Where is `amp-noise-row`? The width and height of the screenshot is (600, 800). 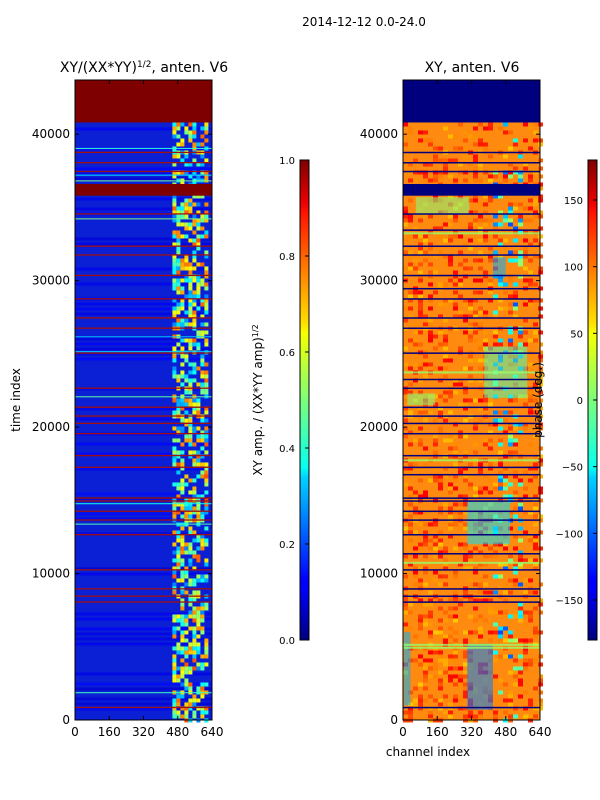
amp-noise-row is located at coordinates (143, 344).